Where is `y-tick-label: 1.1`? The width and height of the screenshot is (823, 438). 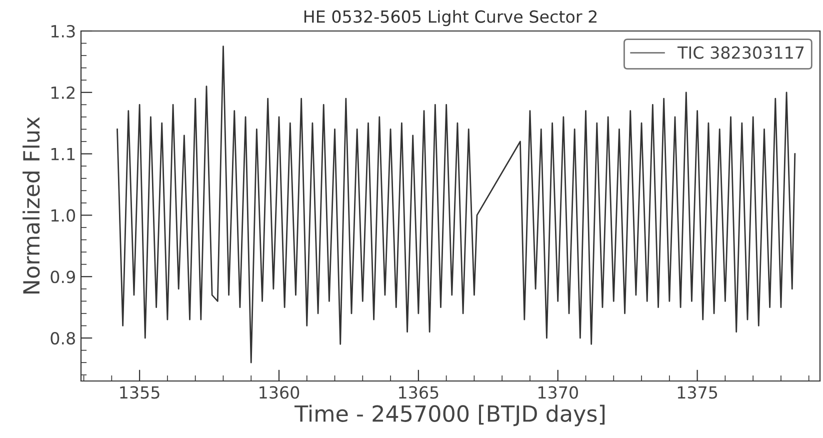
y-tick-label: 1.1 is located at coordinates (63, 154).